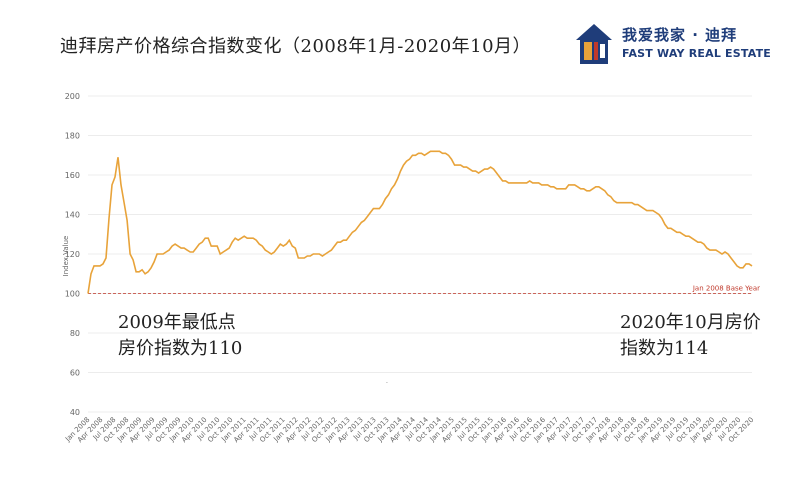 The height and width of the screenshot is (502, 800). Describe the element at coordinates (680, 35) in the screenshot. I see `logo-text-cn: 我爱我家 · 迪拜` at that location.